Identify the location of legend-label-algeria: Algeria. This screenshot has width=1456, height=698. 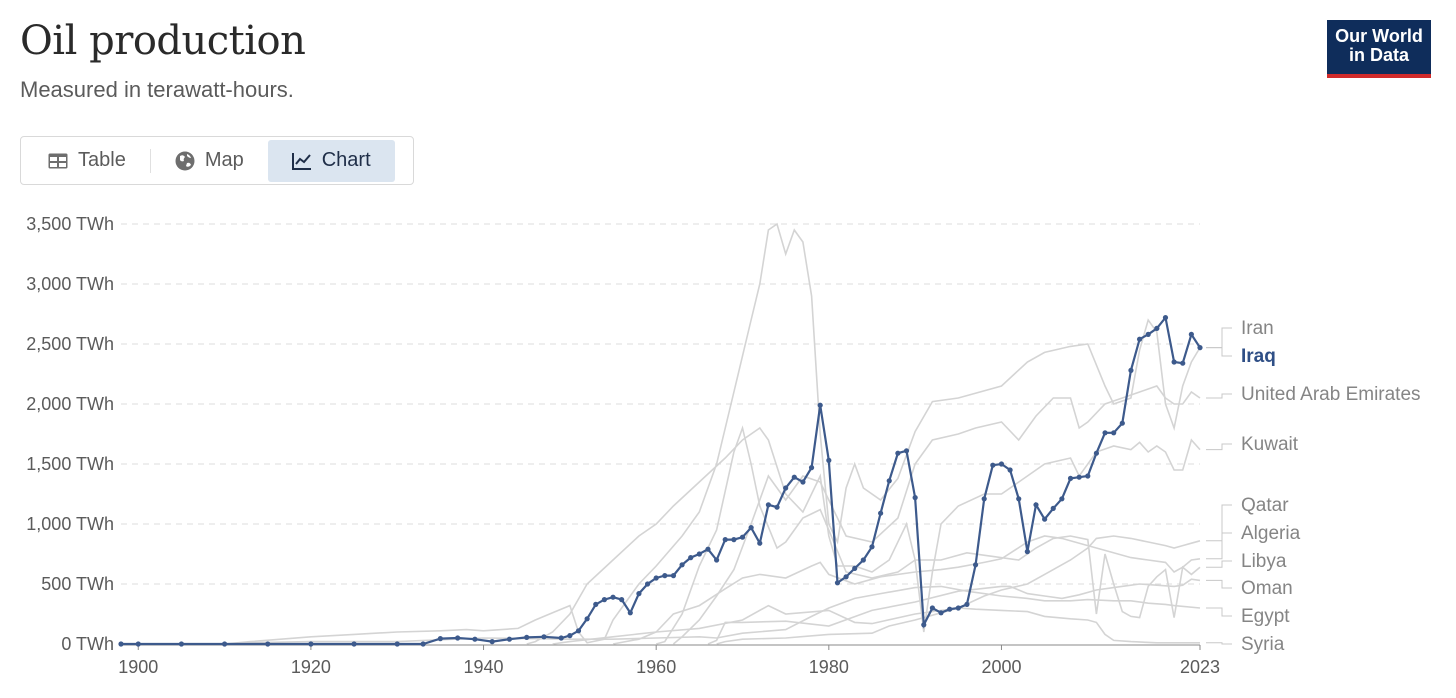
(1271, 533).